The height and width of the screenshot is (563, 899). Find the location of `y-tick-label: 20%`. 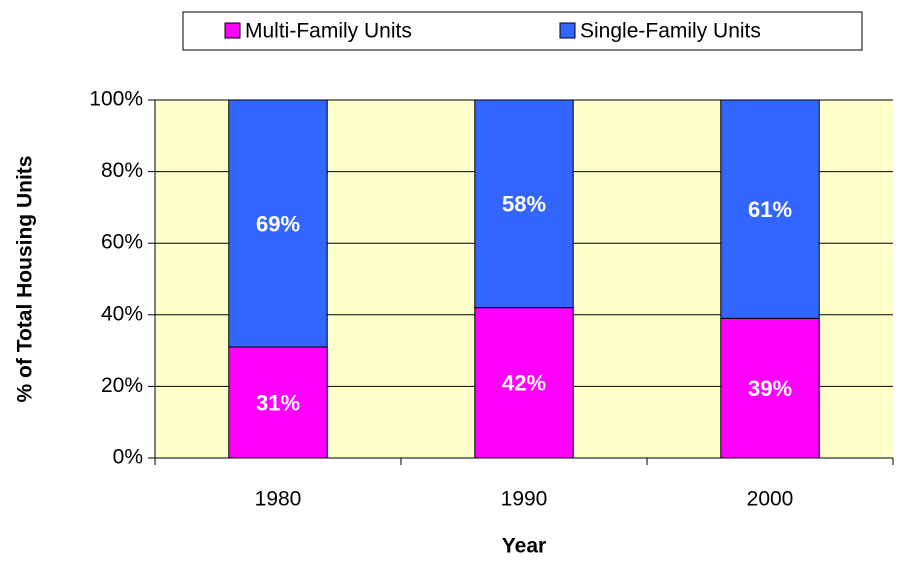

y-tick-label: 20% is located at coordinates (122, 385).